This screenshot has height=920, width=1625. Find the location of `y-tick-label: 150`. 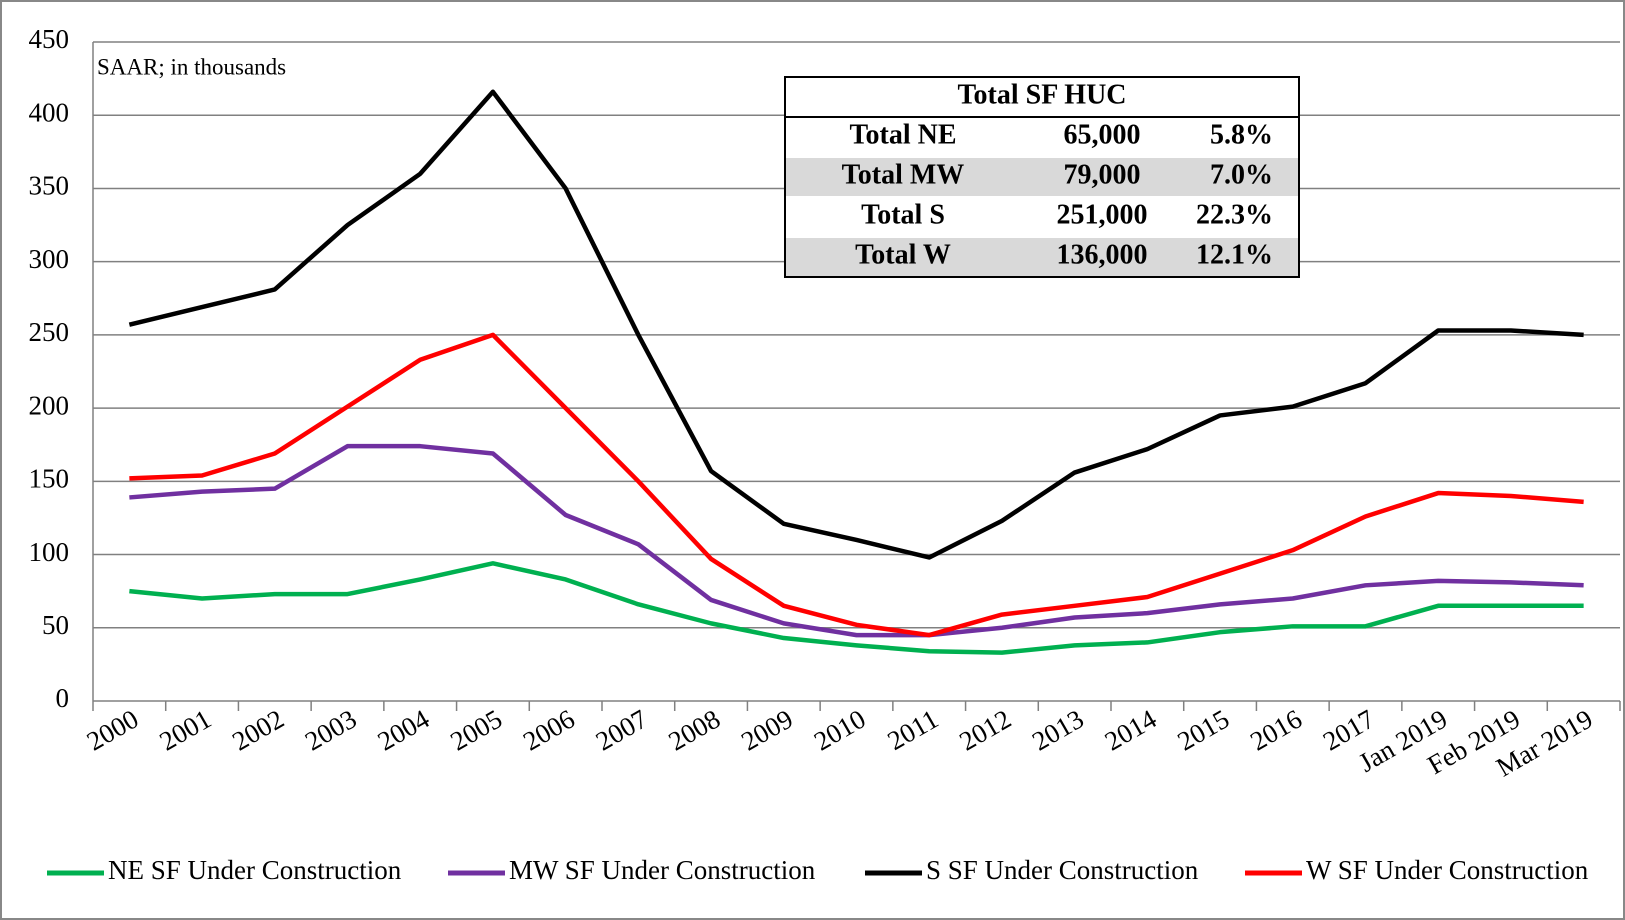

y-tick-label: 150 is located at coordinates (49, 479).